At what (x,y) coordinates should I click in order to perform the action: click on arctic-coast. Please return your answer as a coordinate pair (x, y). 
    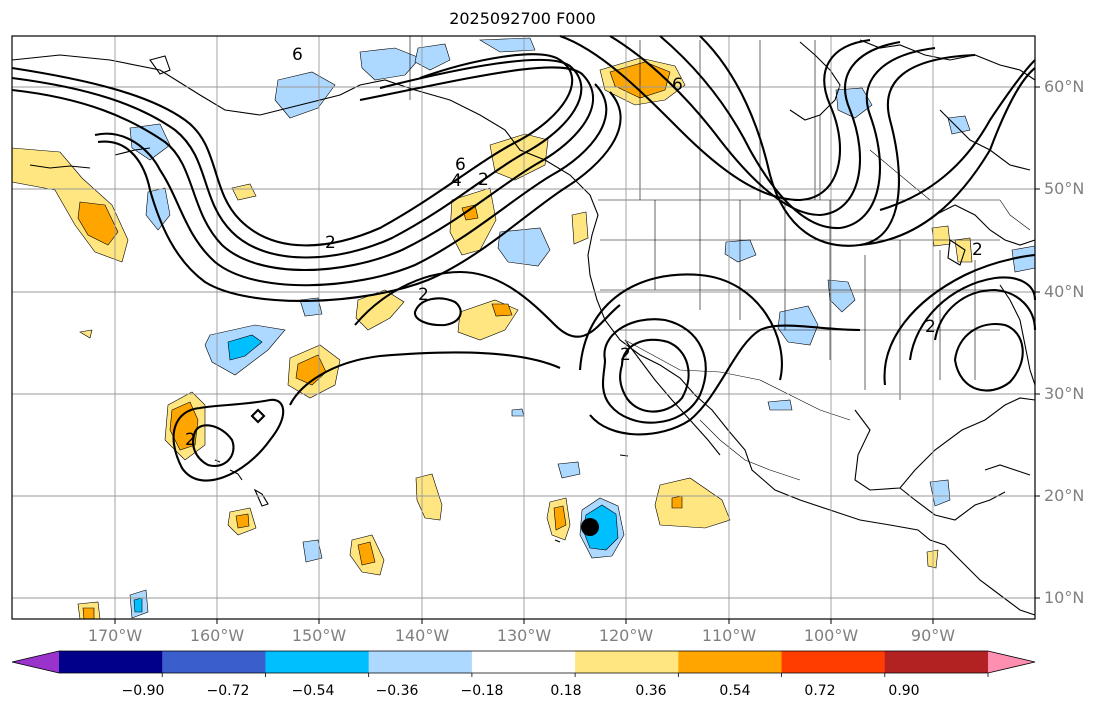
    Looking at the image, I should click on (947, 60).